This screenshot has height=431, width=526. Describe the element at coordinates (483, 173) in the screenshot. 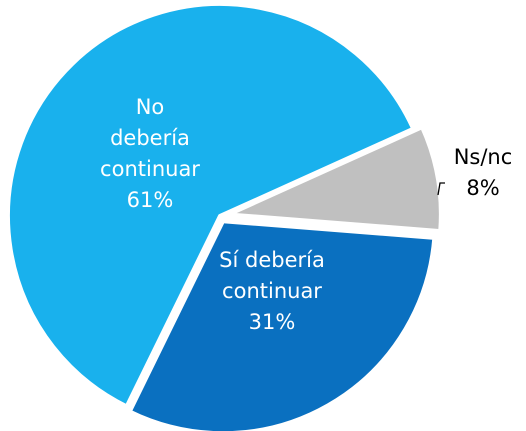

I see `slice-label: Ns/nc 8%` at that location.